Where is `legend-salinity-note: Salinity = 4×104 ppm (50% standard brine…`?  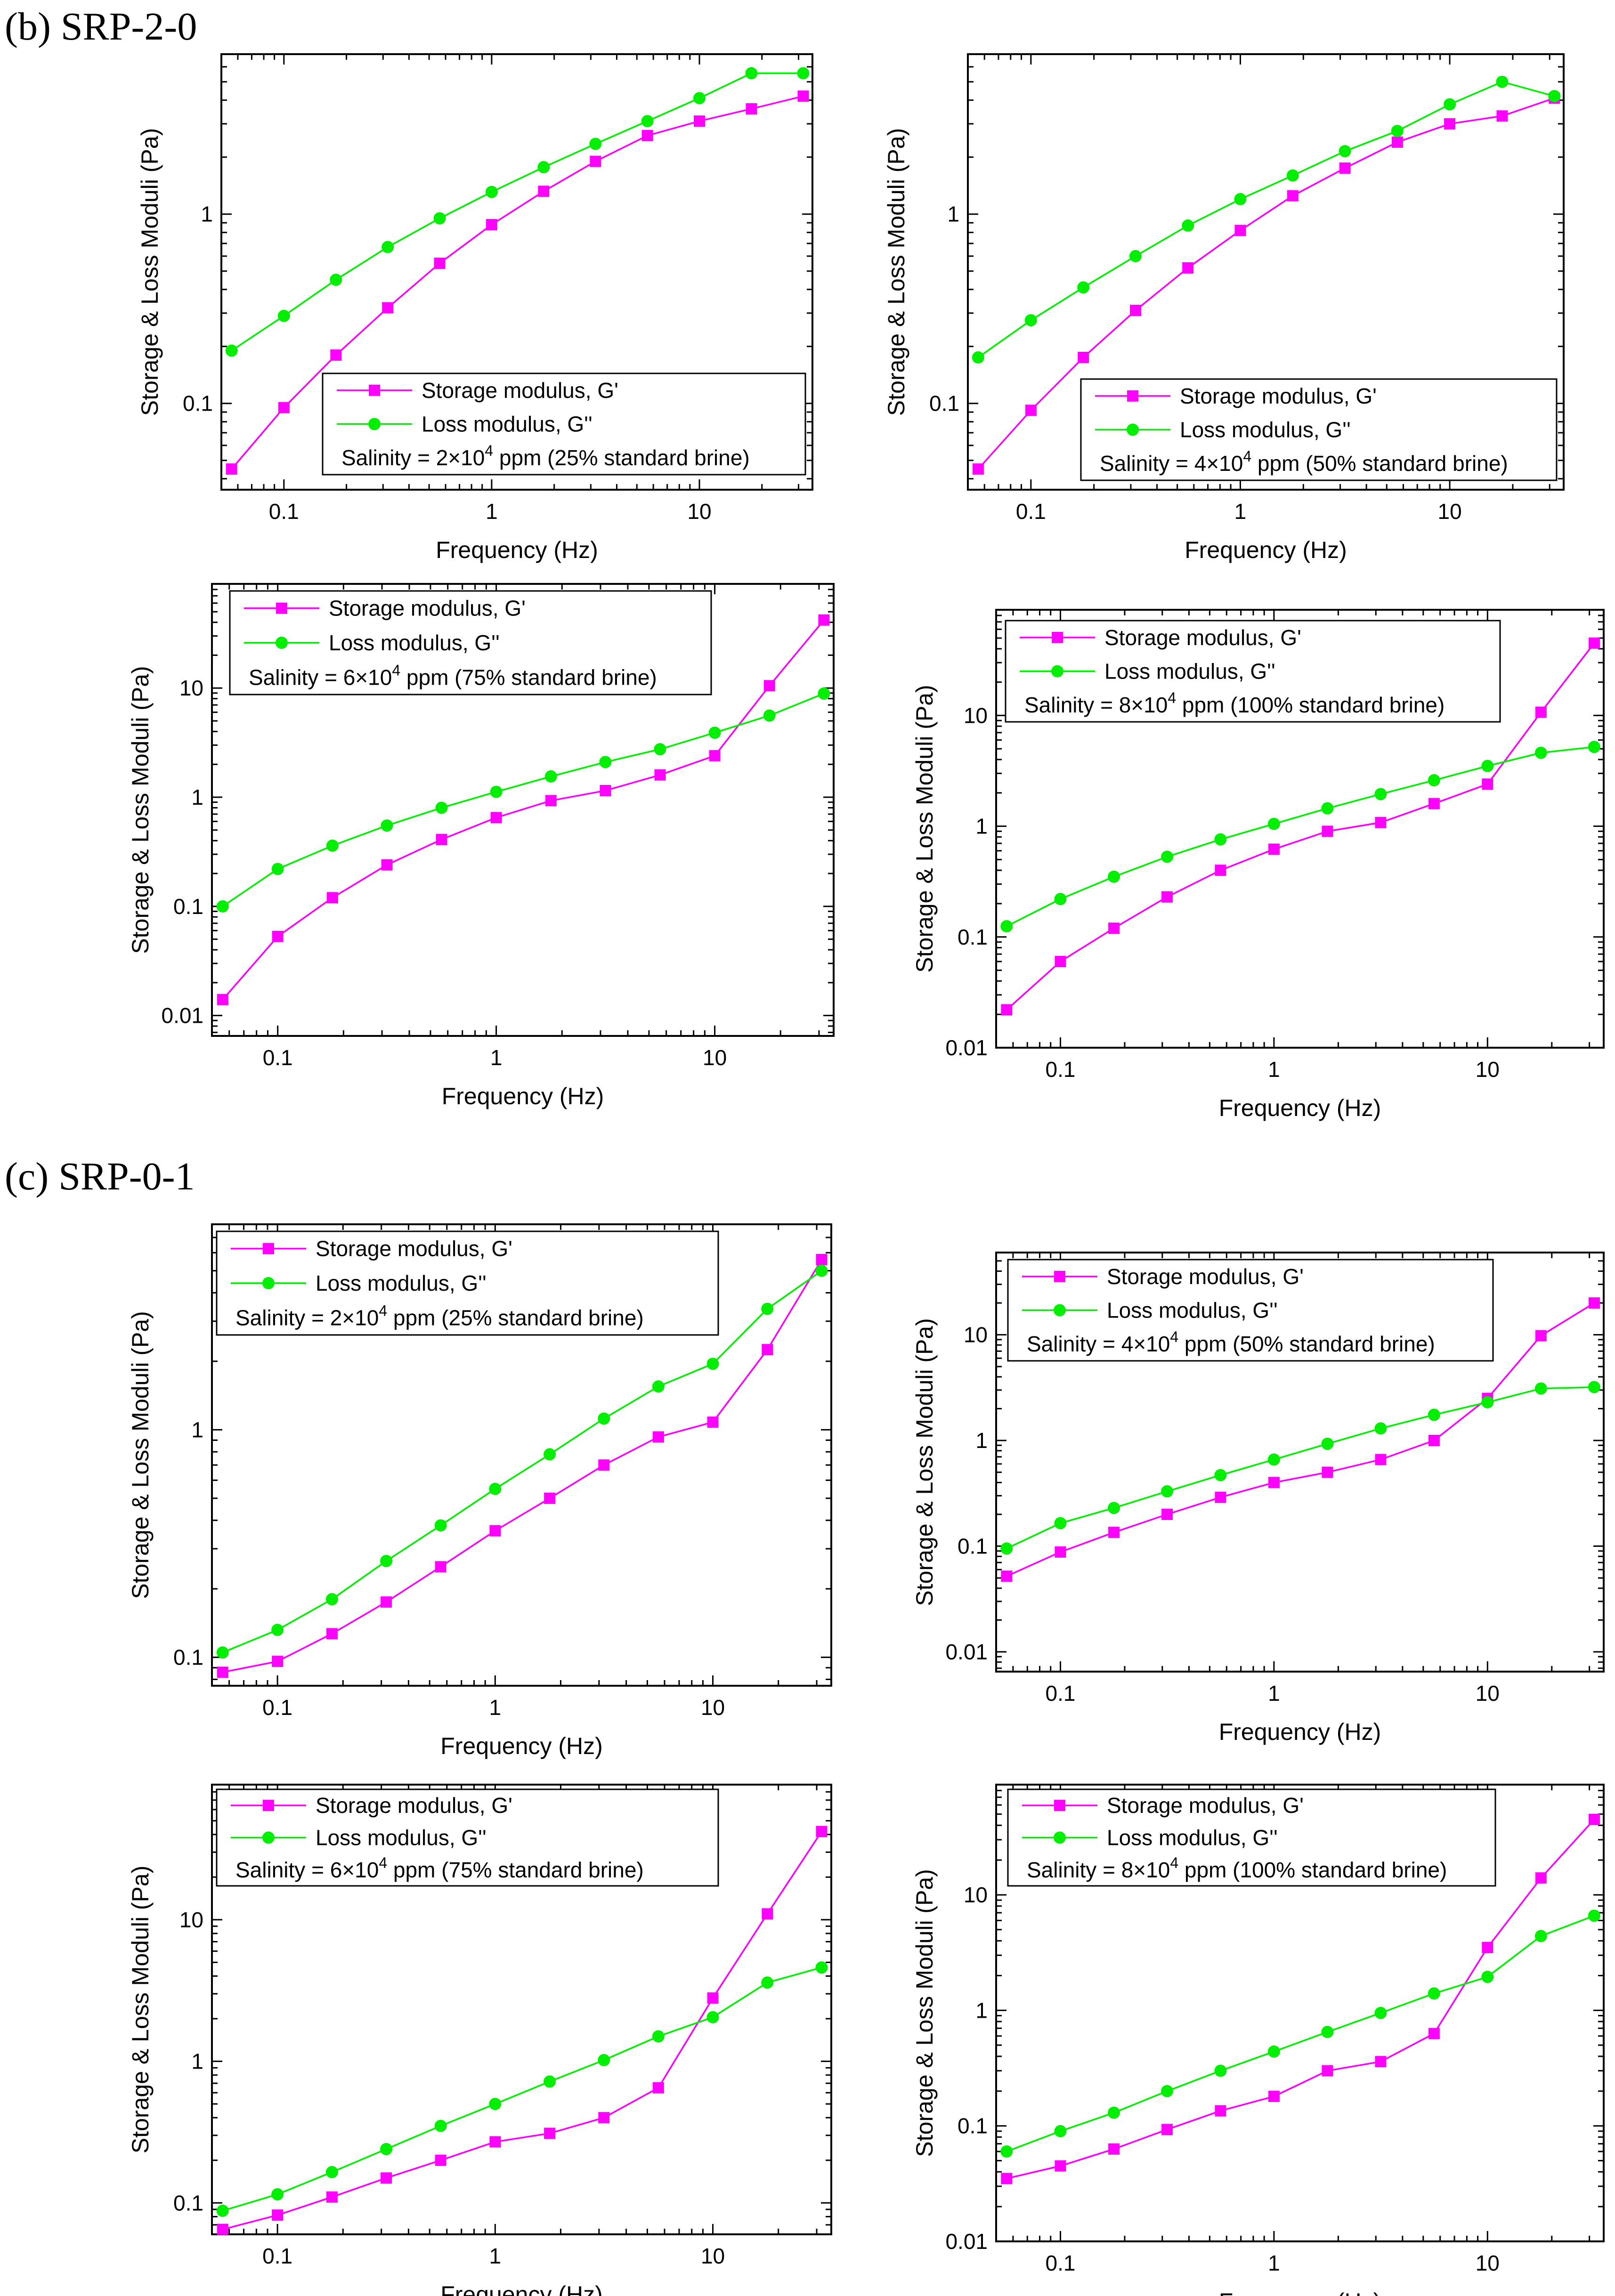 legend-salinity-note: Salinity = 4×104 ppm (50% standard brine… is located at coordinates (1231, 1342).